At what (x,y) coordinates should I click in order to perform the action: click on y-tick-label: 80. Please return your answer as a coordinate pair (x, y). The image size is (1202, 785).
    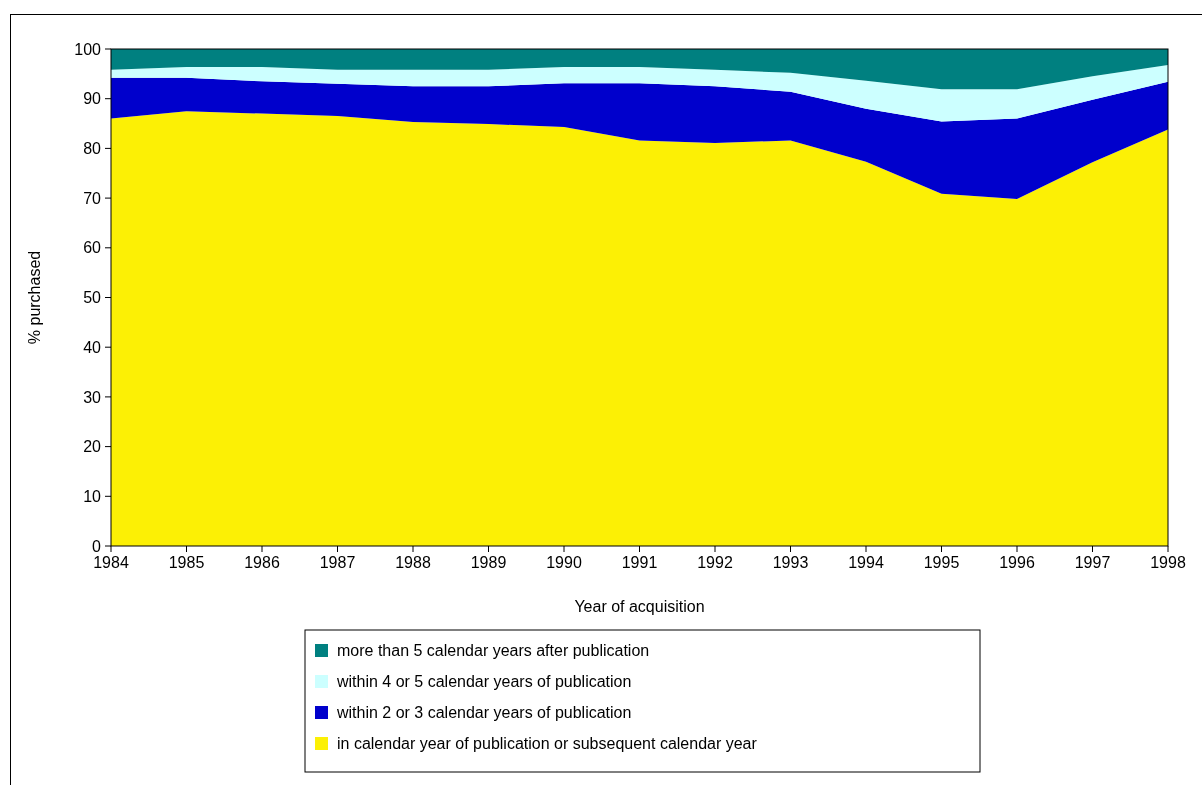
    Looking at the image, I should click on (92, 148).